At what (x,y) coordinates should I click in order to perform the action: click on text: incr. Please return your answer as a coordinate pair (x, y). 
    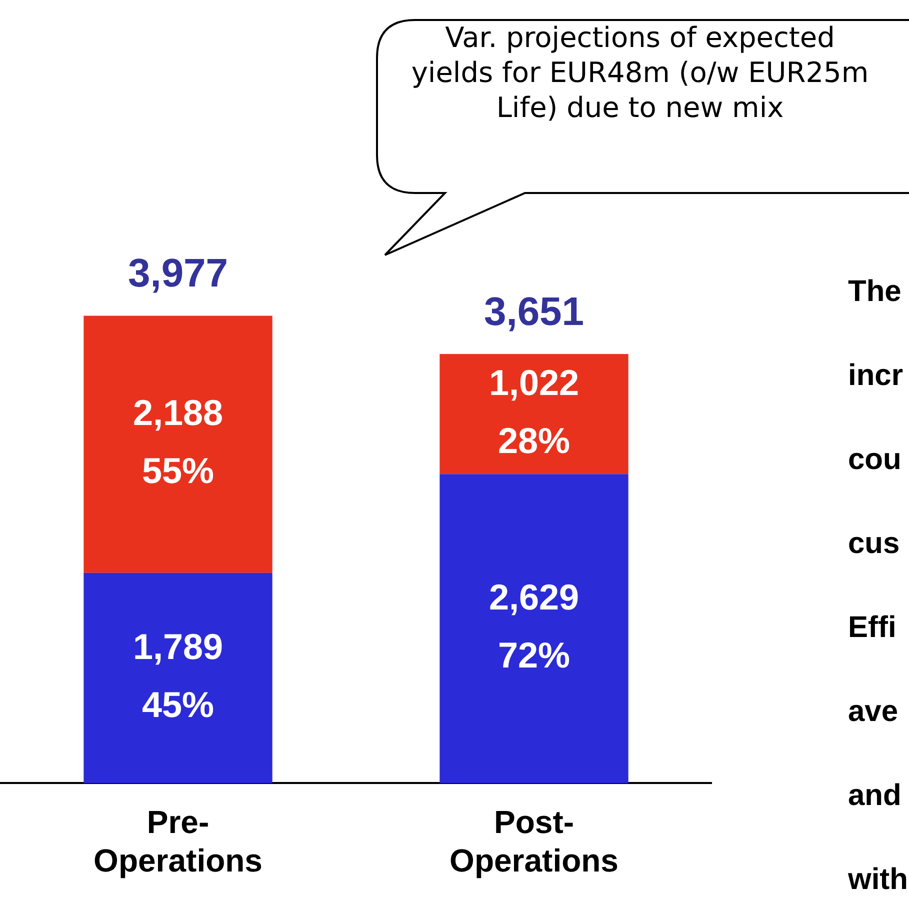
    Looking at the image, I should click on (876, 376).